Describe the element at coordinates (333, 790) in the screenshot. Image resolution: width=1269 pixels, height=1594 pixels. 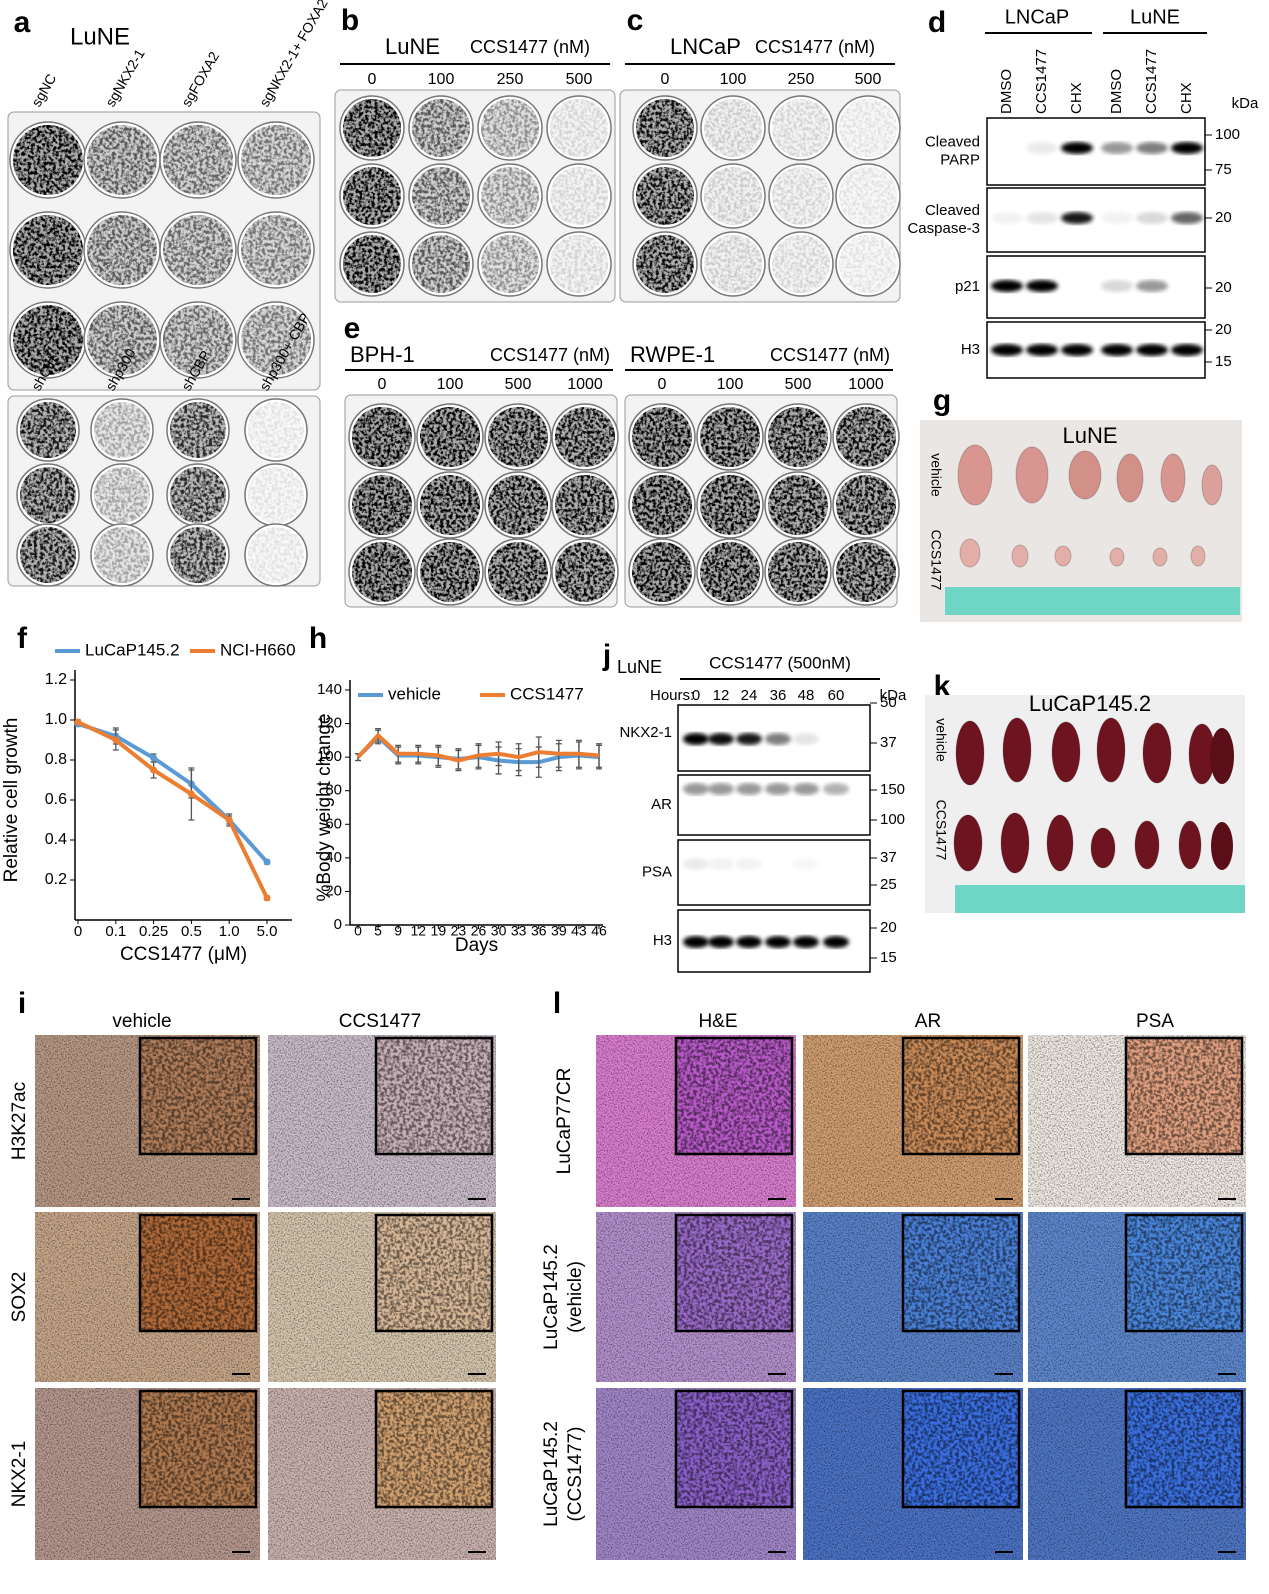
I see `y-tick-label: 80` at that location.